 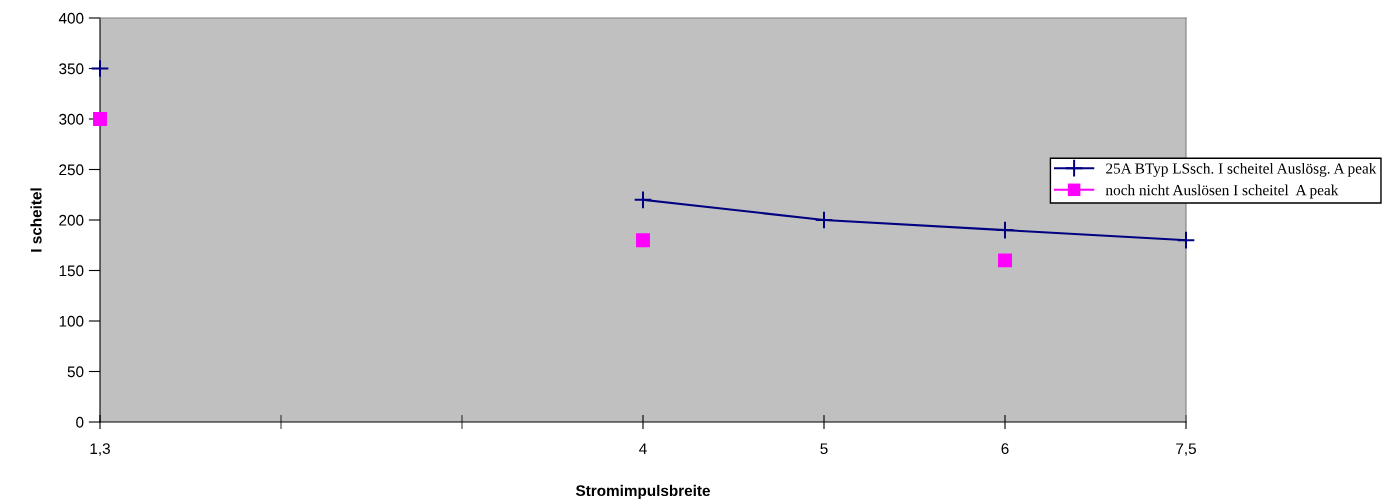 What do you see at coordinates (1186, 449) in the screenshot?
I see `x-tick-label: 7,5` at bounding box center [1186, 449].